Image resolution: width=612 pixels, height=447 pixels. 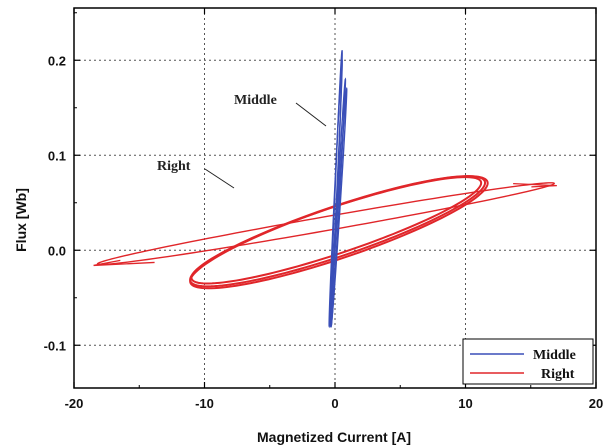 I want to click on y-tick-label: 0.1, so click(x=57, y=155).